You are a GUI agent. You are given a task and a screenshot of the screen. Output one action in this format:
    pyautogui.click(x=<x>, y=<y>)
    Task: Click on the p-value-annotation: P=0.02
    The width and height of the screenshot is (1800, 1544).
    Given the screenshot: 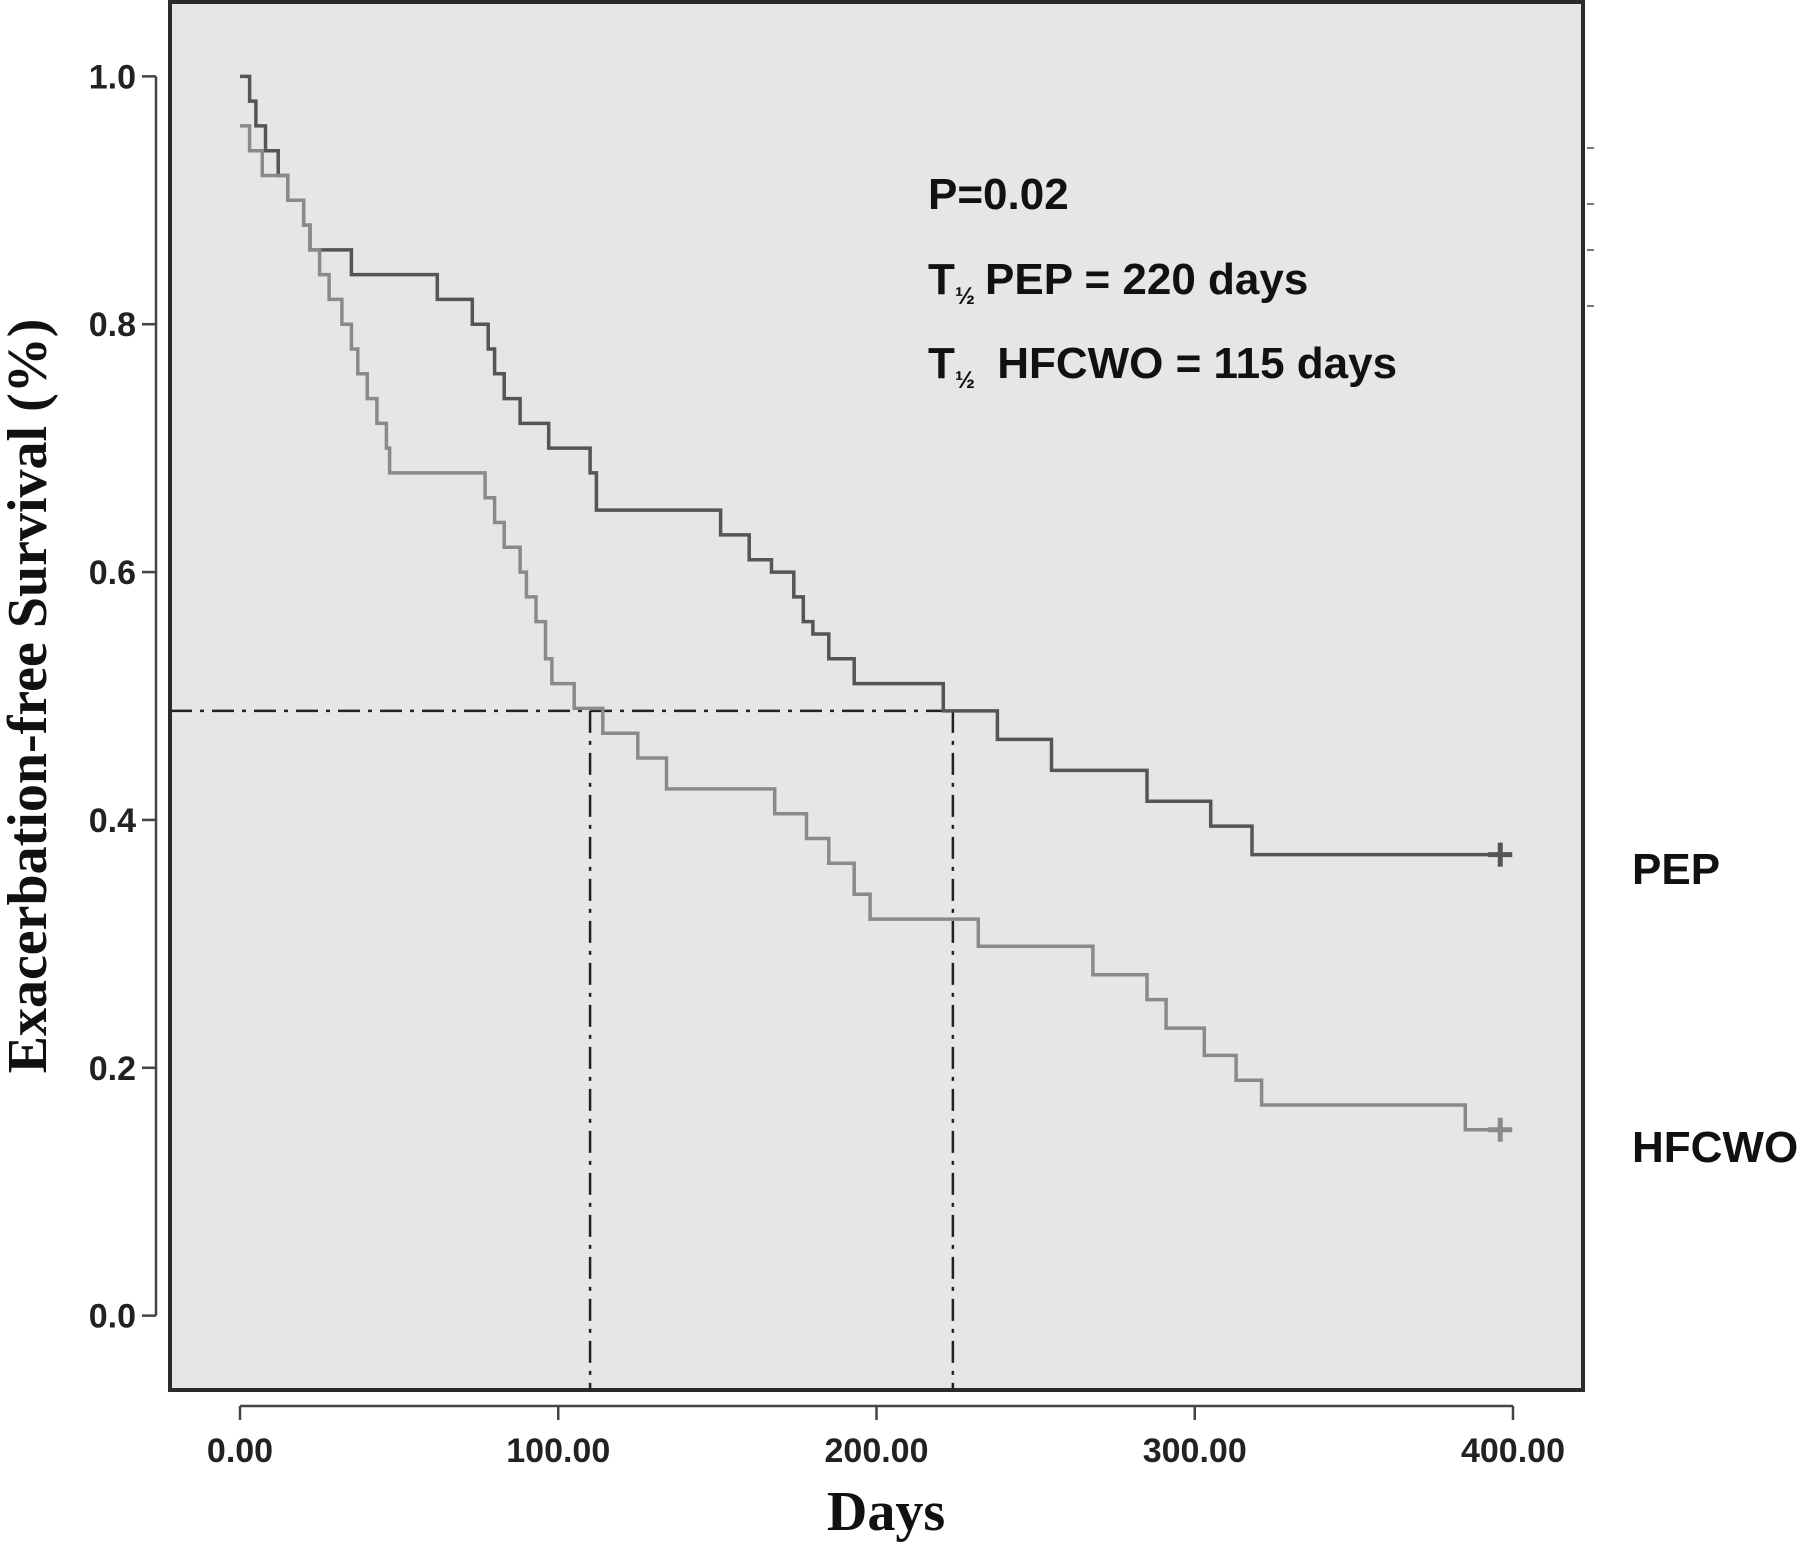 What is the action you would take?
    pyautogui.click(x=998, y=194)
    